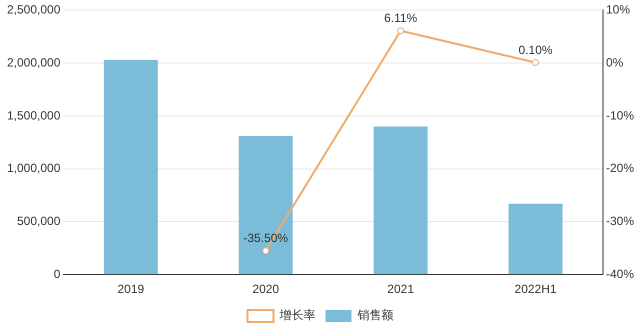 This screenshot has width=641, height=332. What do you see at coordinates (33, 9) in the screenshot?
I see `y-tick-label: 2,500,000` at bounding box center [33, 9].